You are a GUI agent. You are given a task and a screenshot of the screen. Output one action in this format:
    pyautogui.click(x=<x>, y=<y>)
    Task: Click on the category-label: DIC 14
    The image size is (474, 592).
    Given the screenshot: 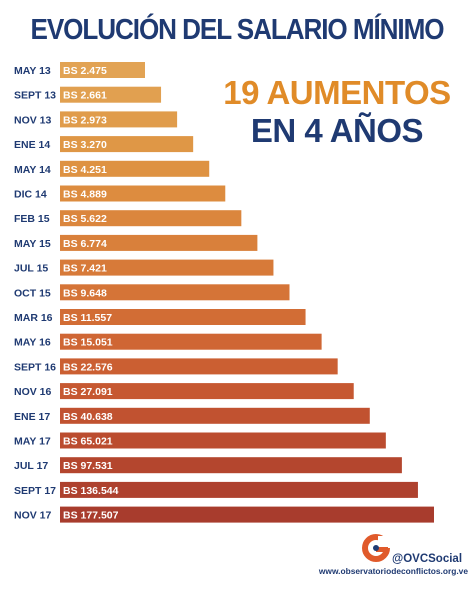 What is the action you would take?
    pyautogui.click(x=30, y=195)
    